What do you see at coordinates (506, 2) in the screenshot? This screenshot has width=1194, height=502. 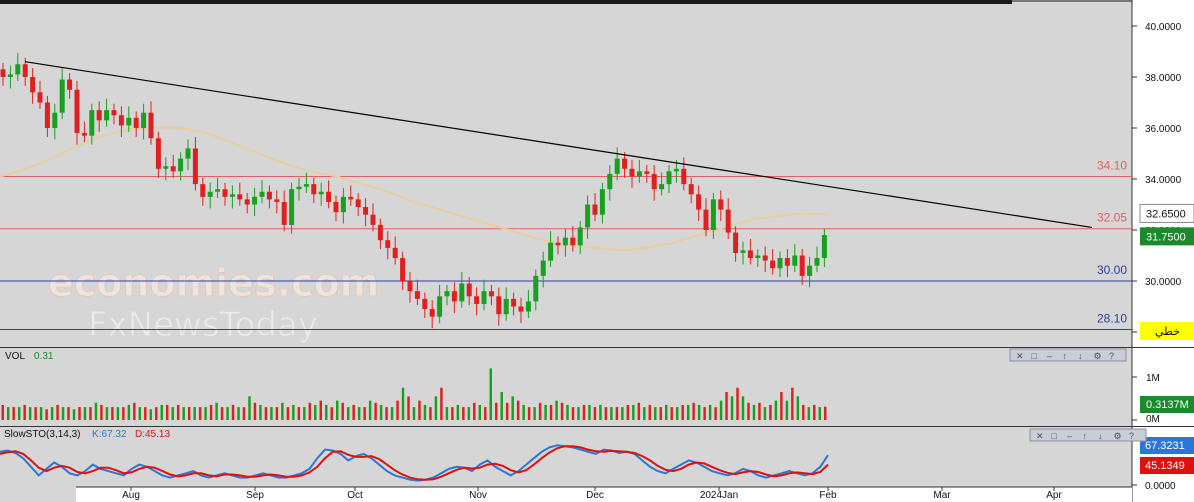 I see `top-bar` at bounding box center [506, 2].